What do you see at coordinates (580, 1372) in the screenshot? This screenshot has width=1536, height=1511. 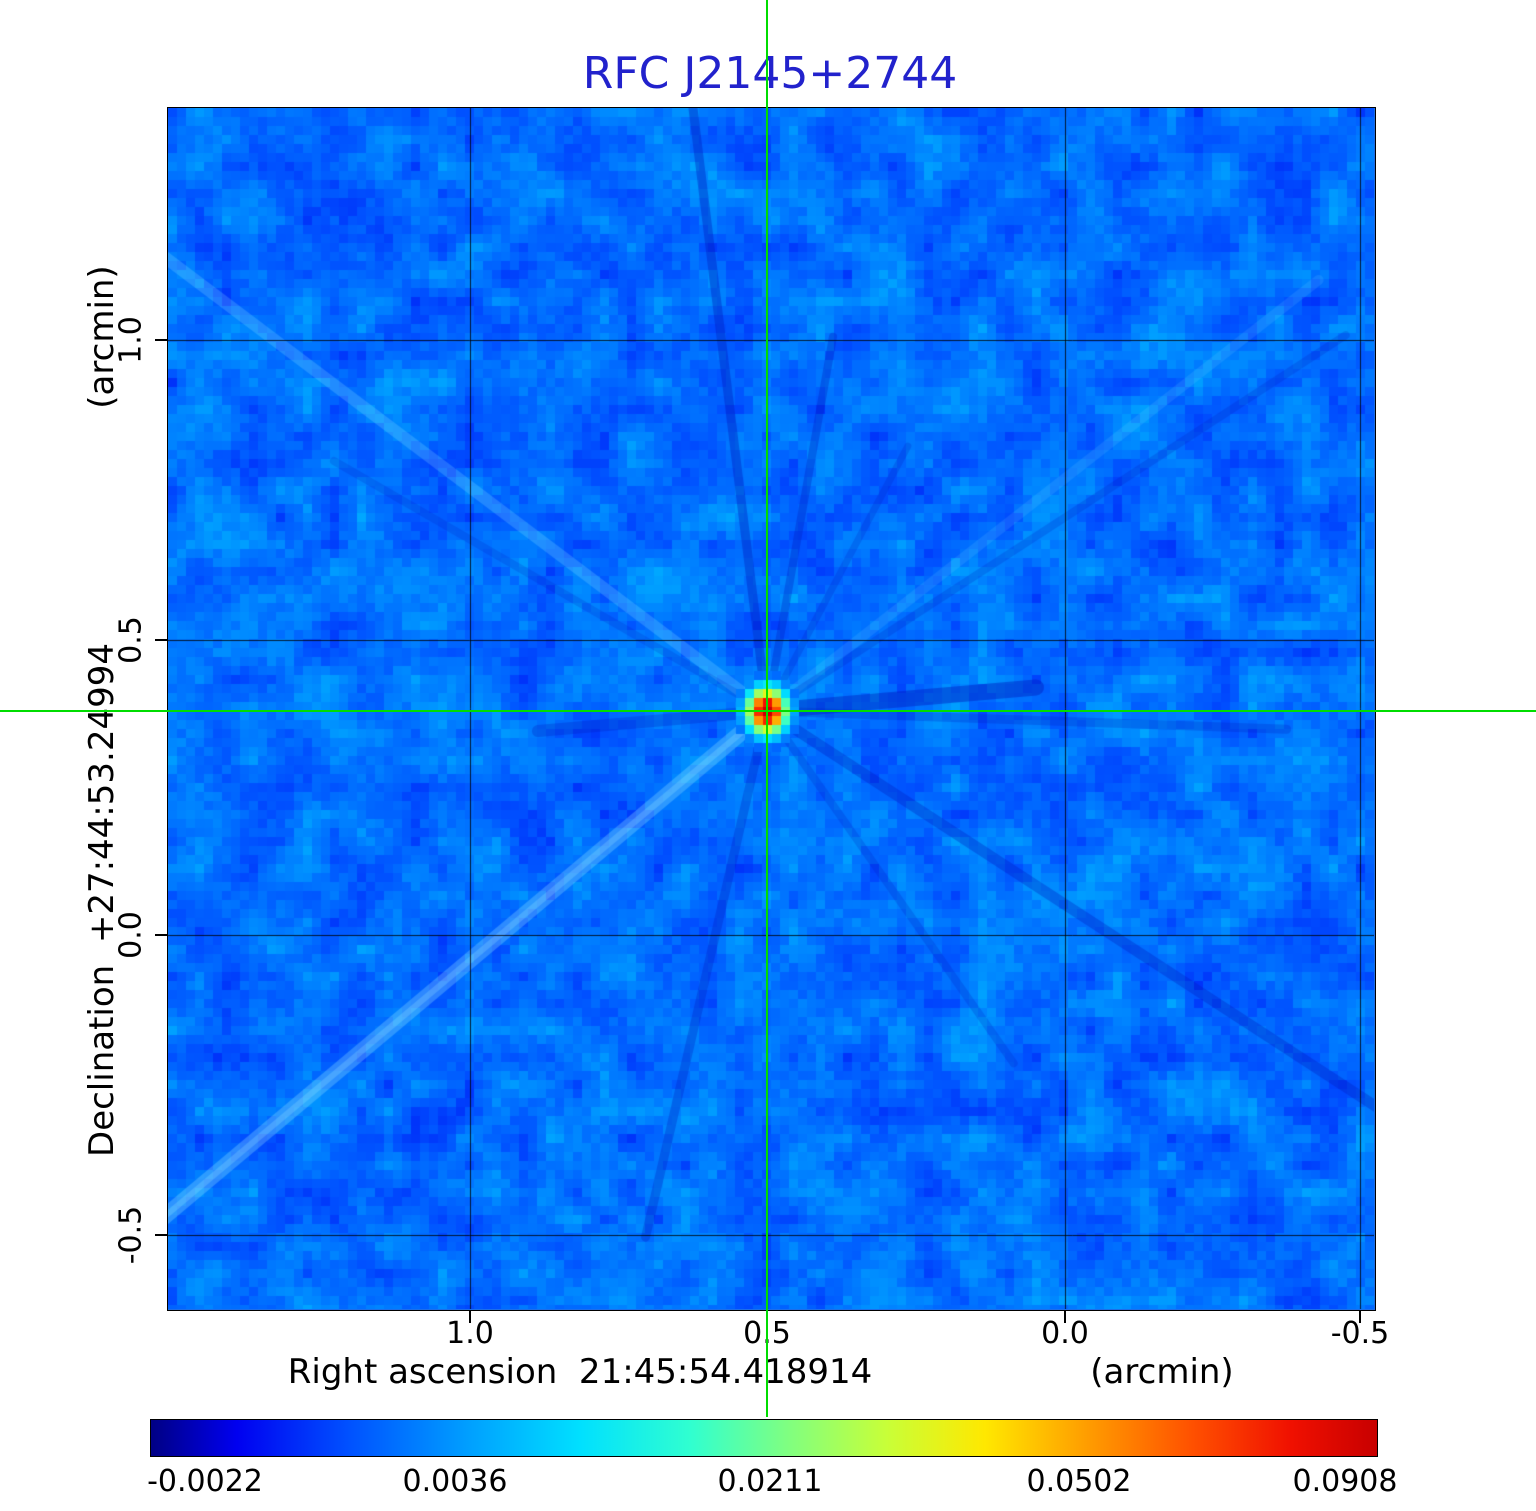 I see `x-axis-label: Right ascension 21:45:54.418914` at bounding box center [580, 1372].